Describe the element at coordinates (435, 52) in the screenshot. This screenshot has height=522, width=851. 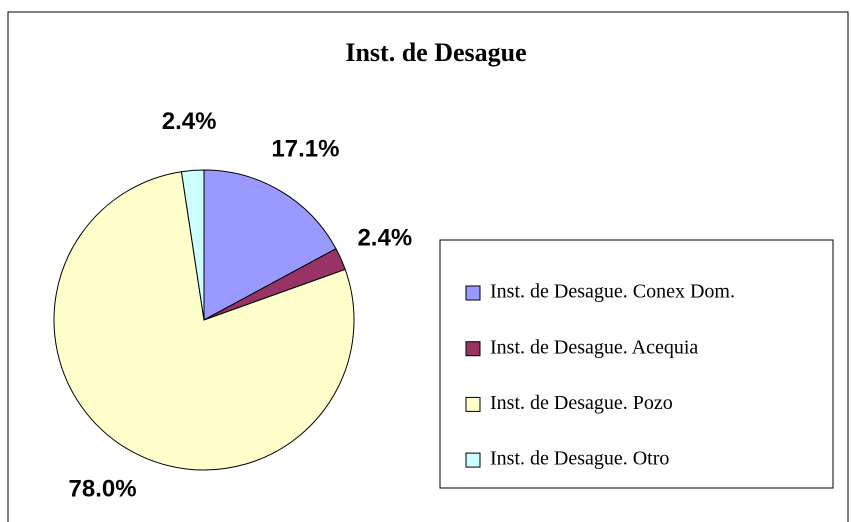
I see `chart-title: Inst. de Desague` at that location.